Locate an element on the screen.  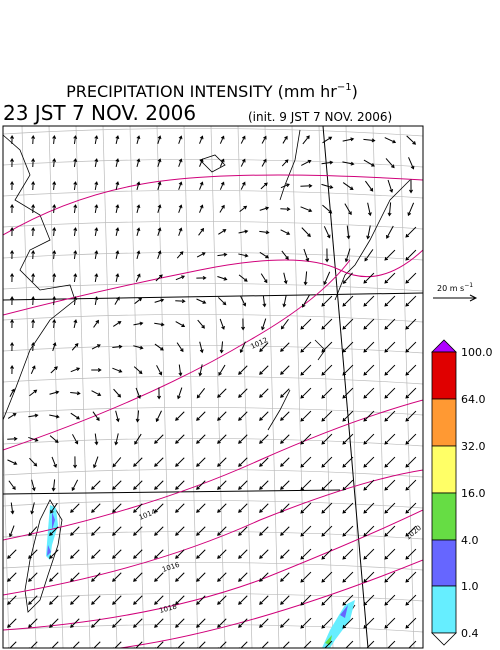
title: PRECIPITATION INTENSITY (mm hr−1) is located at coordinates (212, 91).